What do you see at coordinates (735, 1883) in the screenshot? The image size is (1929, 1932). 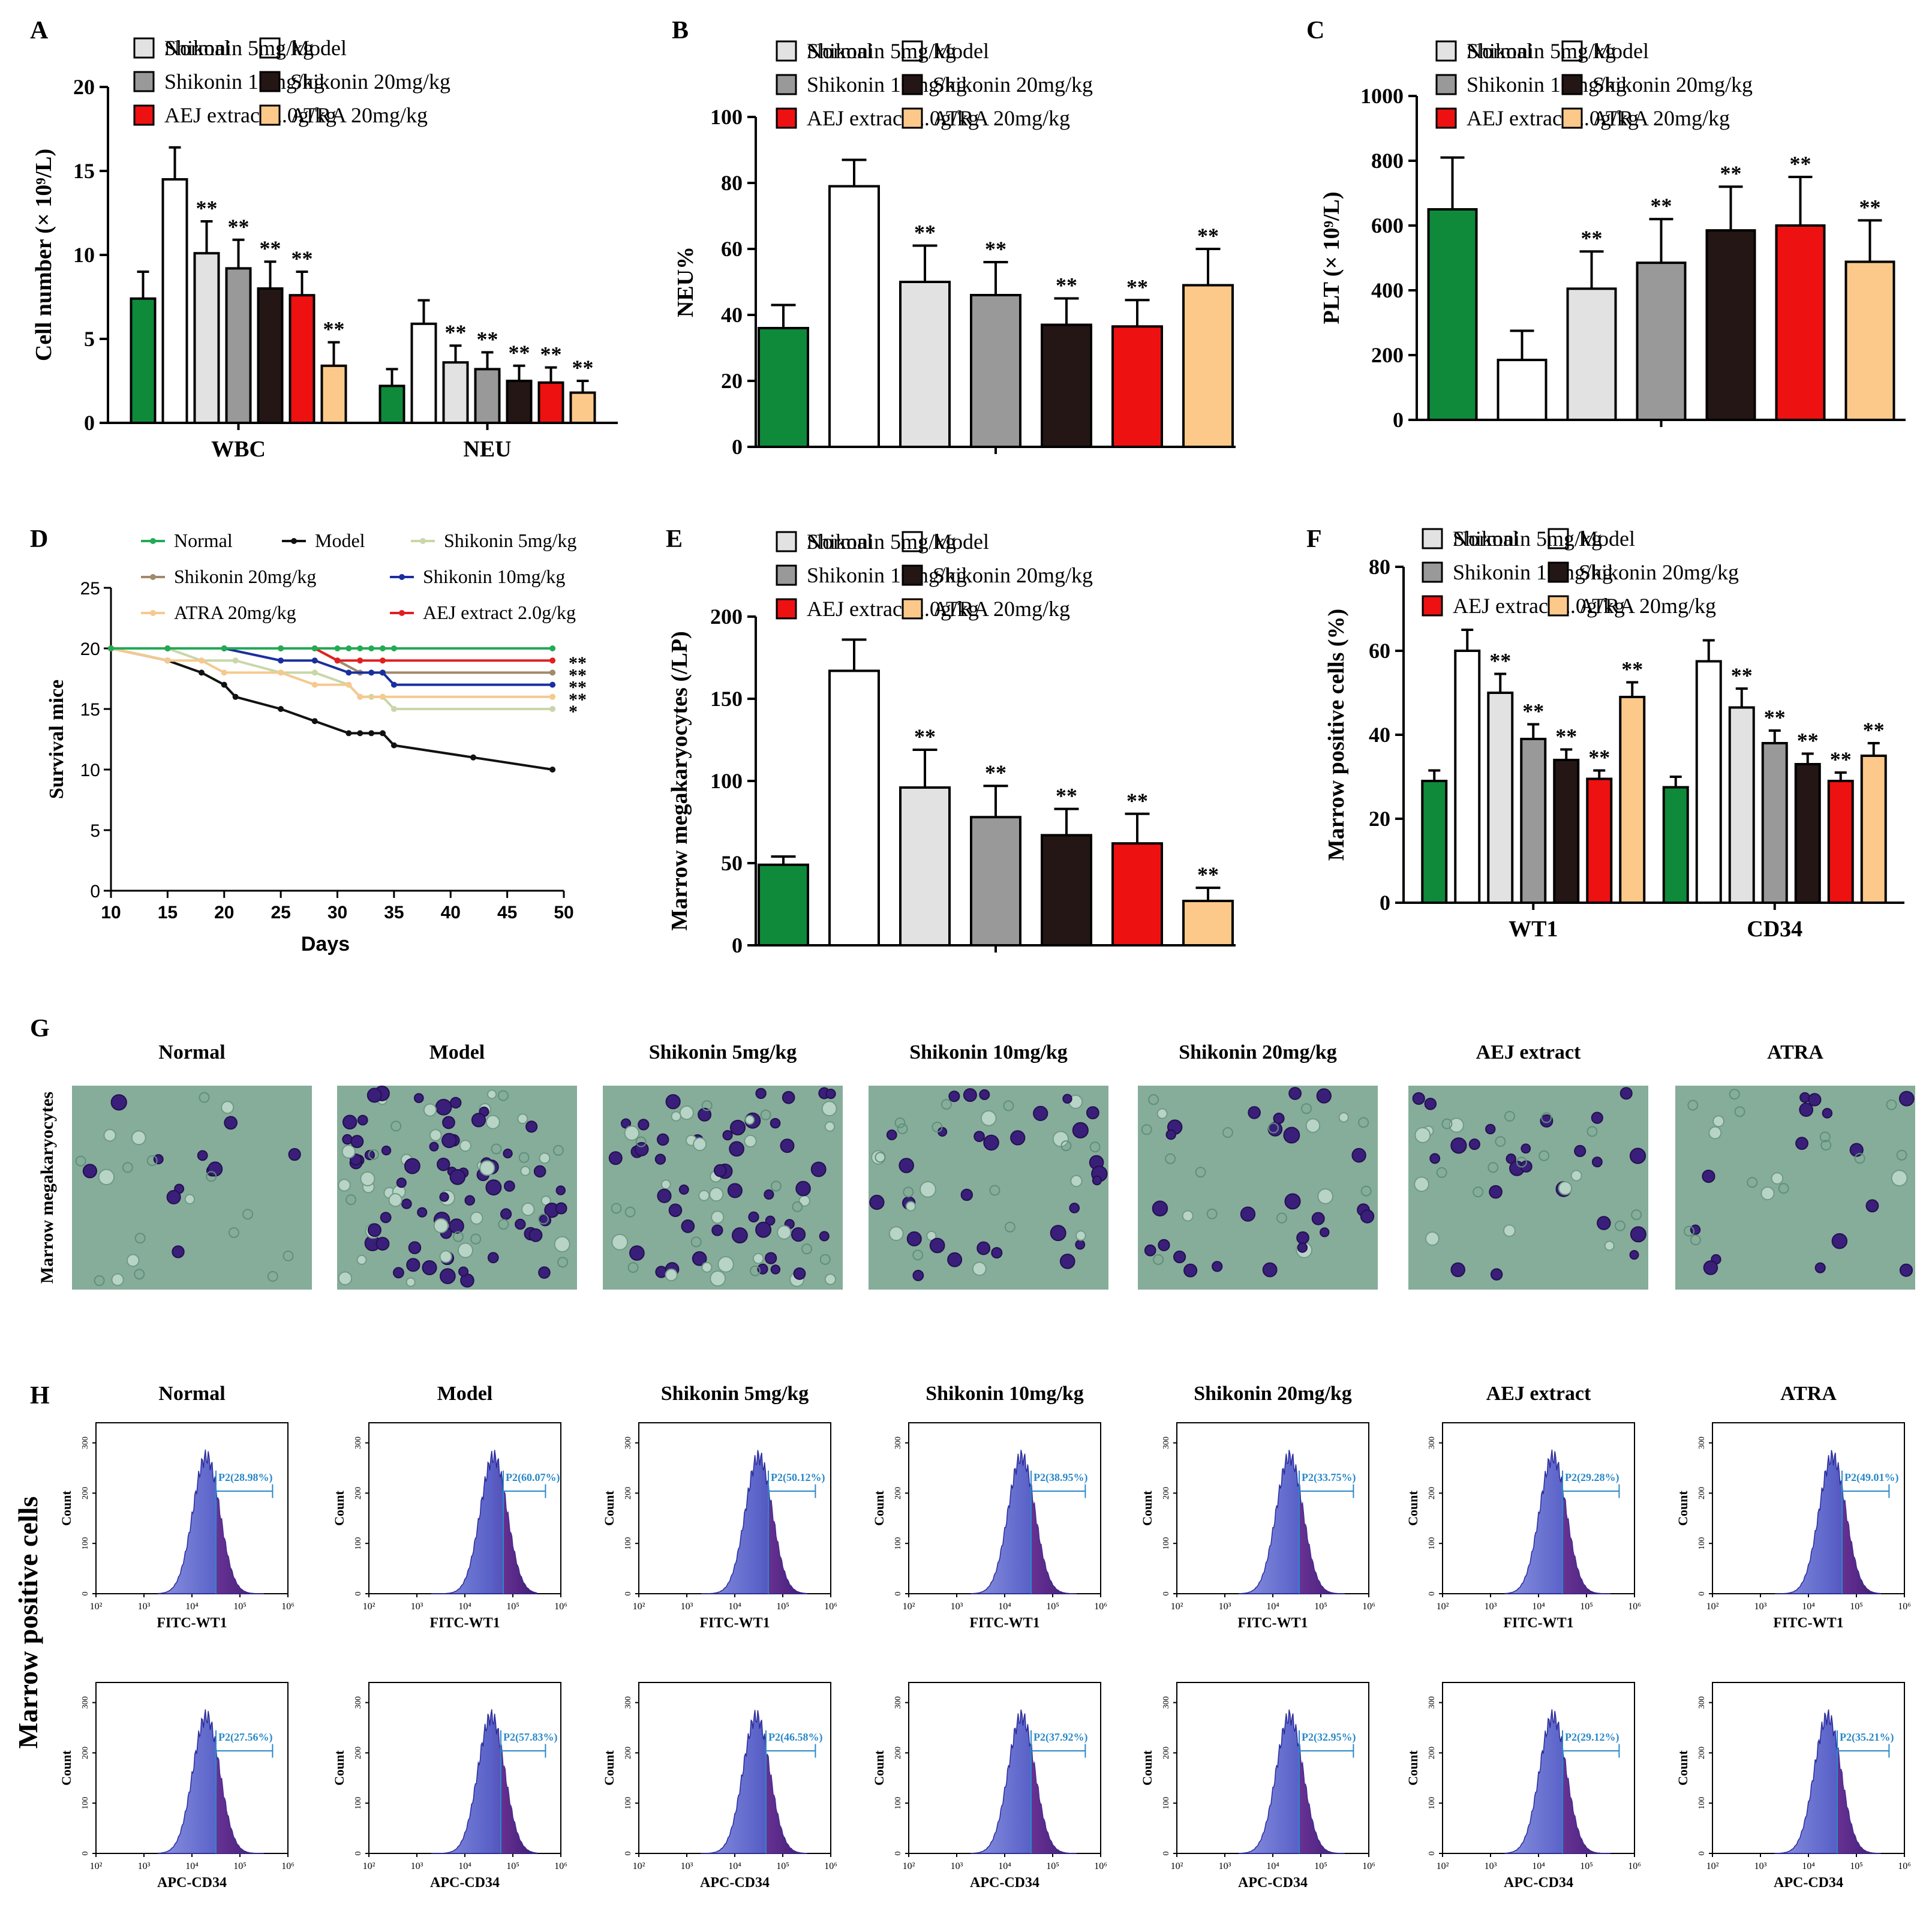 I see `hist-x-label: APC-CD34` at bounding box center [735, 1883].